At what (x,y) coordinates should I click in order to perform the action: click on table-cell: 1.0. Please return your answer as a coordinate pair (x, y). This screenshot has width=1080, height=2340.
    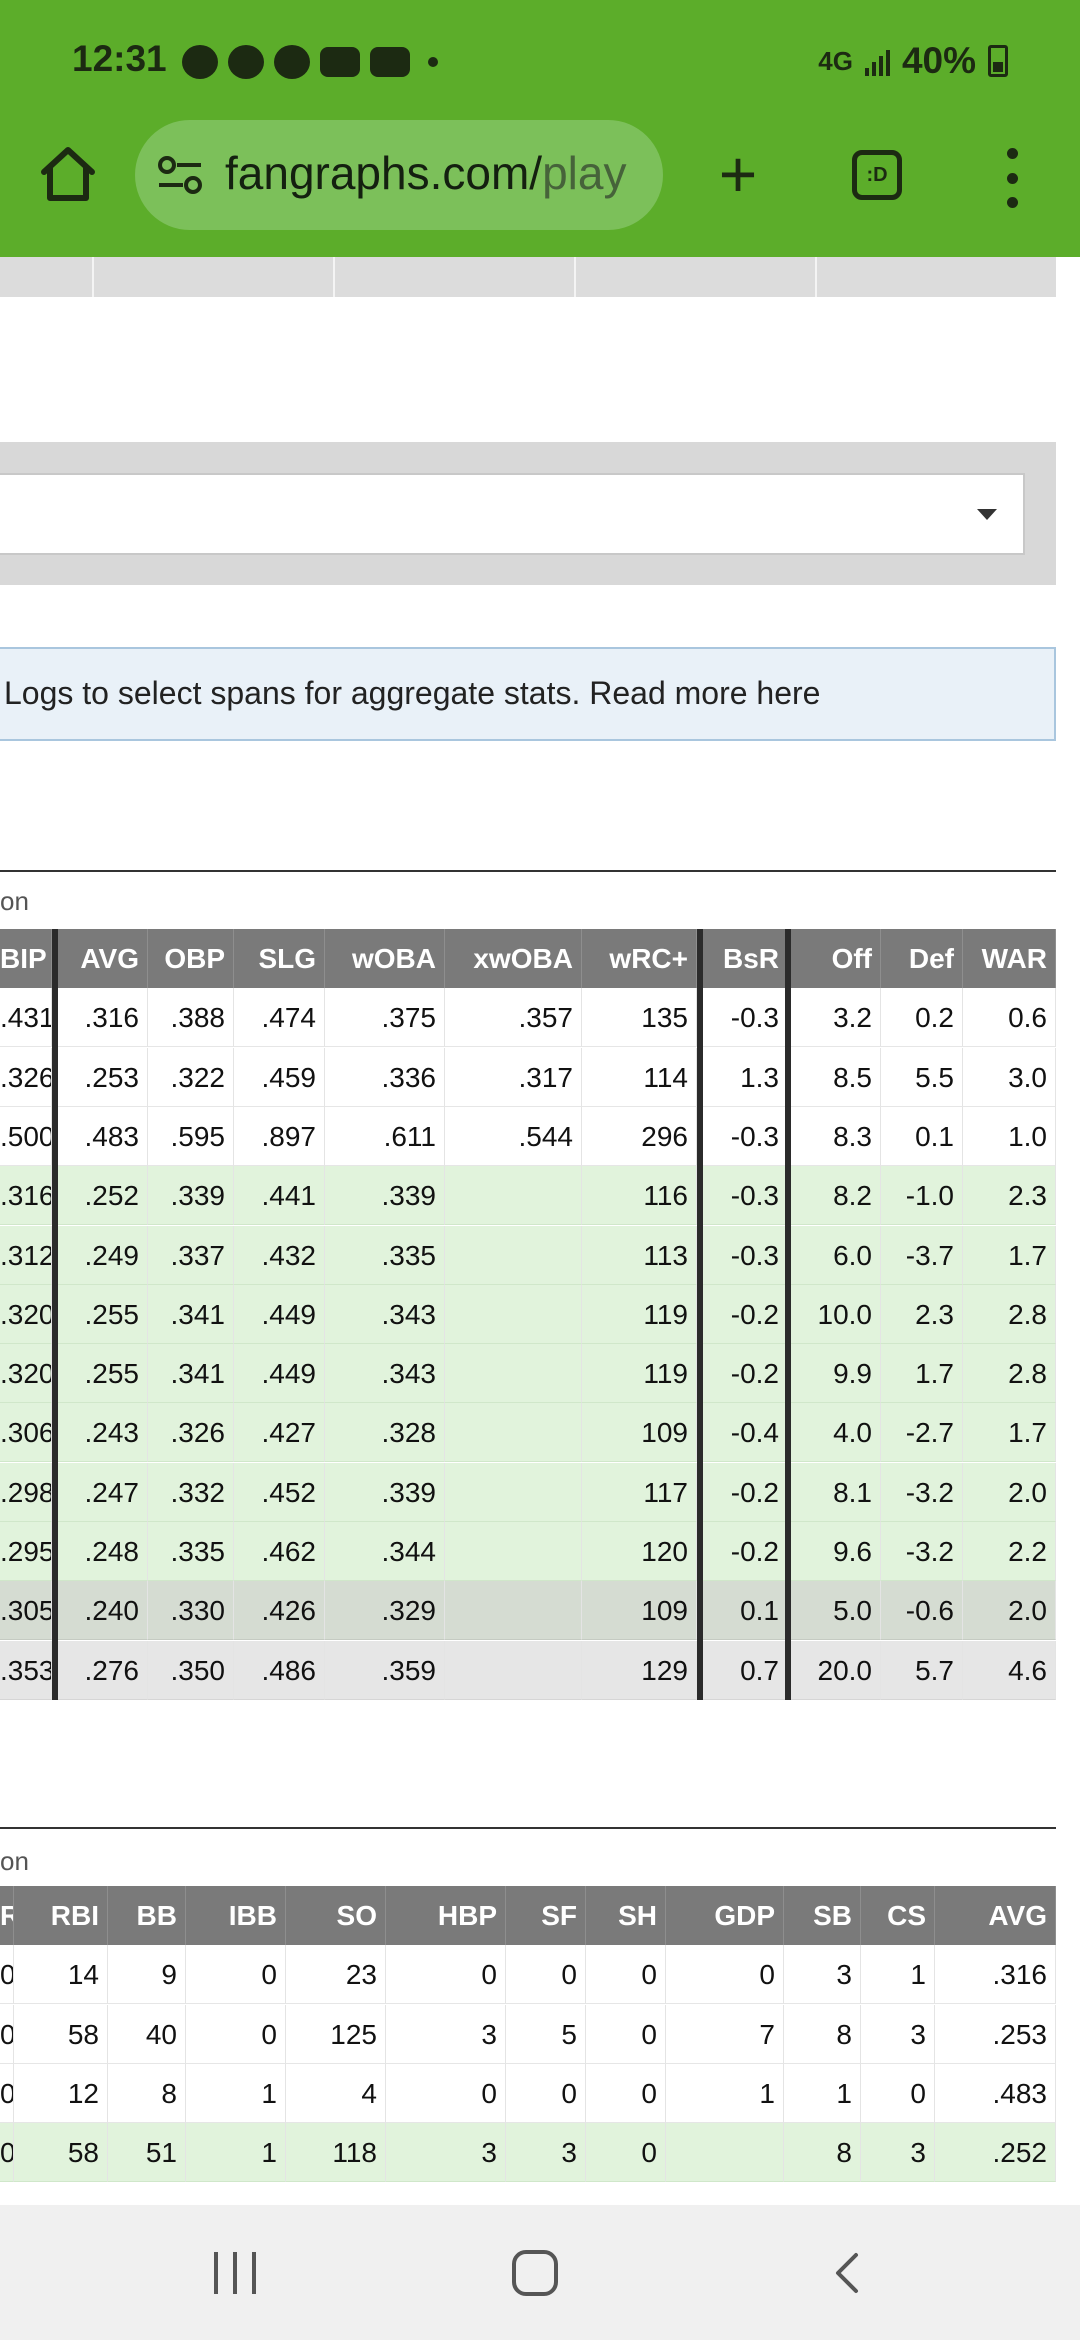
    Looking at the image, I should click on (1009, 1136).